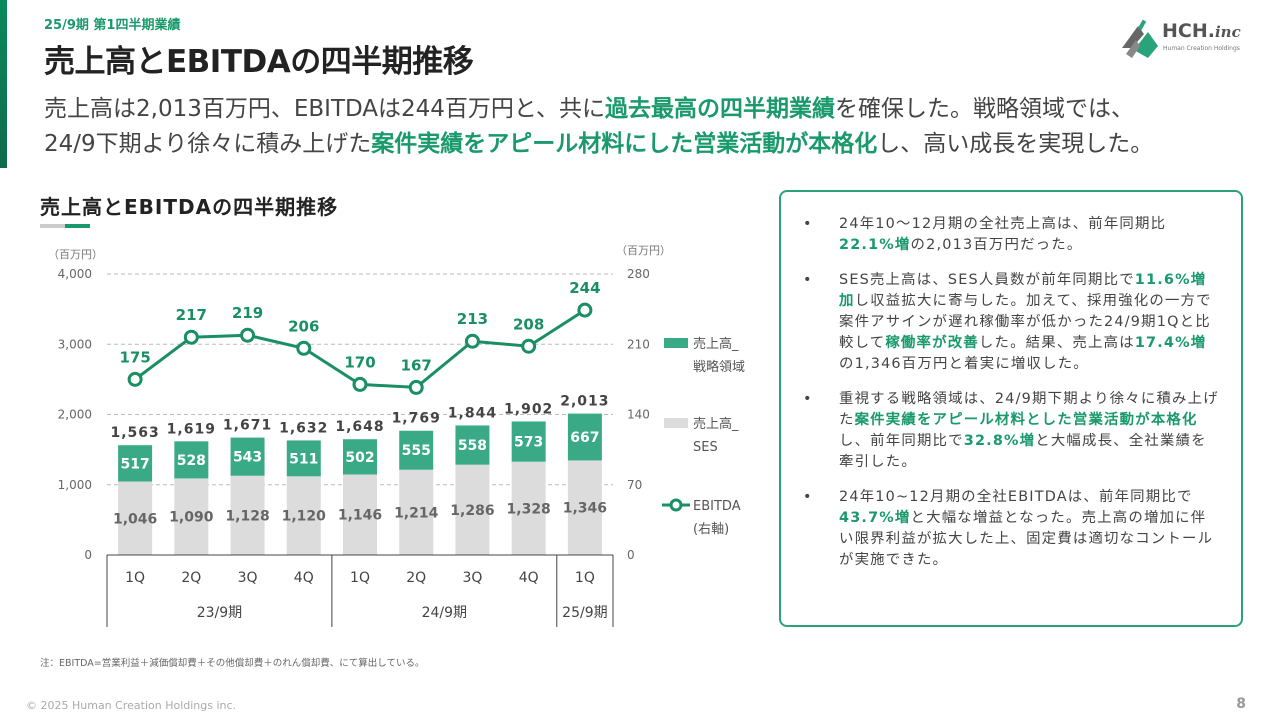 This screenshot has height=720, width=1280. I want to click on summary-highlight: 11.6%増加, so click(1023, 290).